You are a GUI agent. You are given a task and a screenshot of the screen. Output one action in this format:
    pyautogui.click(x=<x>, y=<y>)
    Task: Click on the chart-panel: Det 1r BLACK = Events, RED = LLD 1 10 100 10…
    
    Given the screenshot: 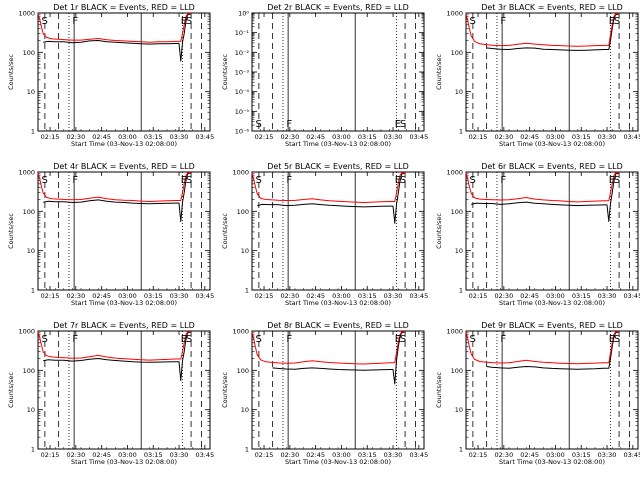 What is the action you would take?
    pyautogui.click(x=110, y=75)
    